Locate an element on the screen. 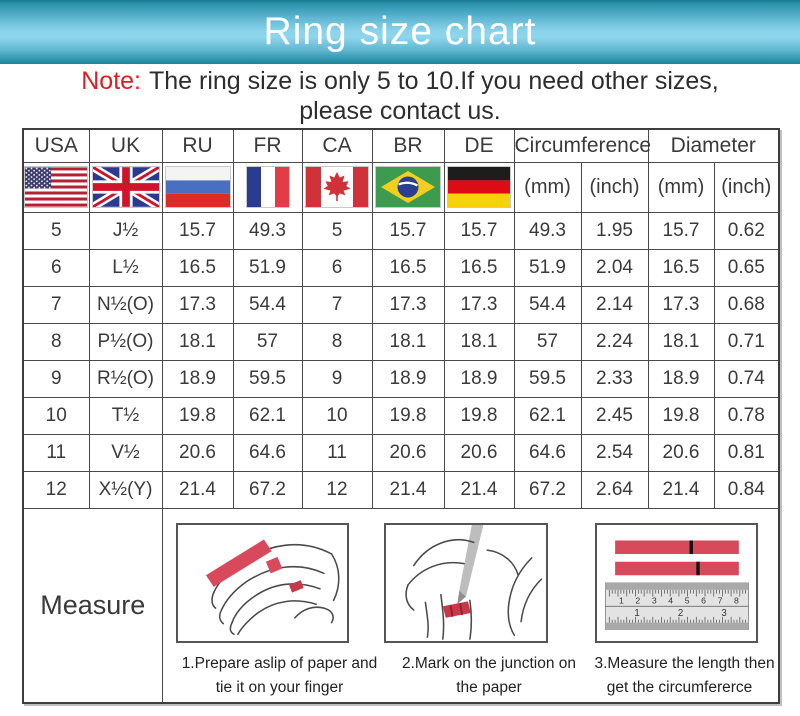 The image size is (800, 716). size-cell: 0.68 is located at coordinates (746, 304).